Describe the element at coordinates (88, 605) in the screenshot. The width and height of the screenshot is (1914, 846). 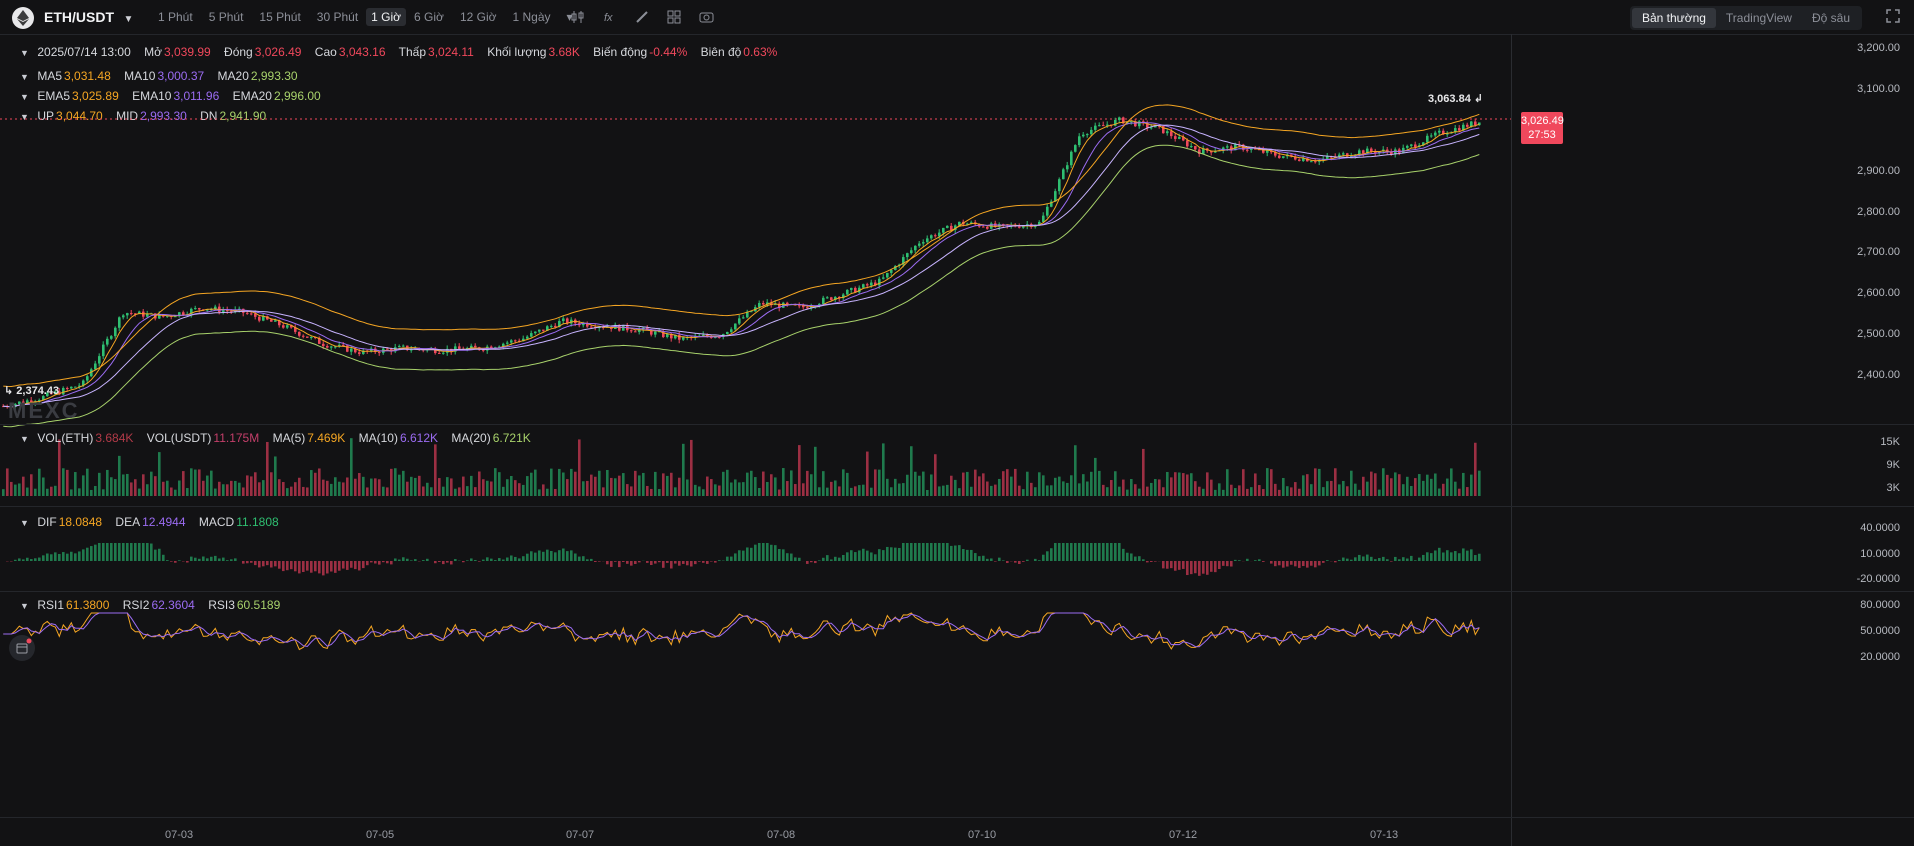
I see `rsi1-value: 61.3800` at that location.